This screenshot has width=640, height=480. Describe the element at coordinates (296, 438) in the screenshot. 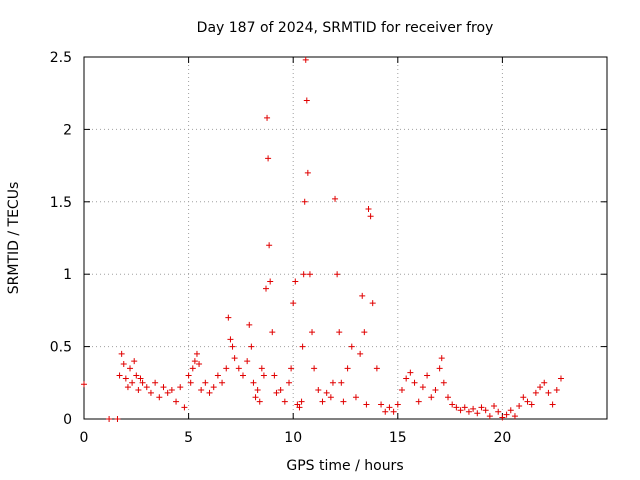

I see `x-tick-labels: 0 5 10 15 20` at that location.